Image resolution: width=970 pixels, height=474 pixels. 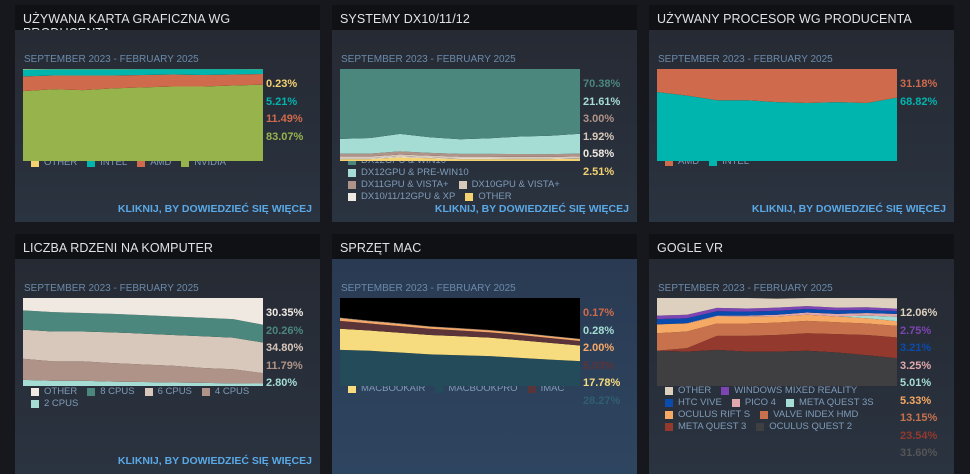 I want to click on area-dx12gpu-win10, so click(x=460, y=104).